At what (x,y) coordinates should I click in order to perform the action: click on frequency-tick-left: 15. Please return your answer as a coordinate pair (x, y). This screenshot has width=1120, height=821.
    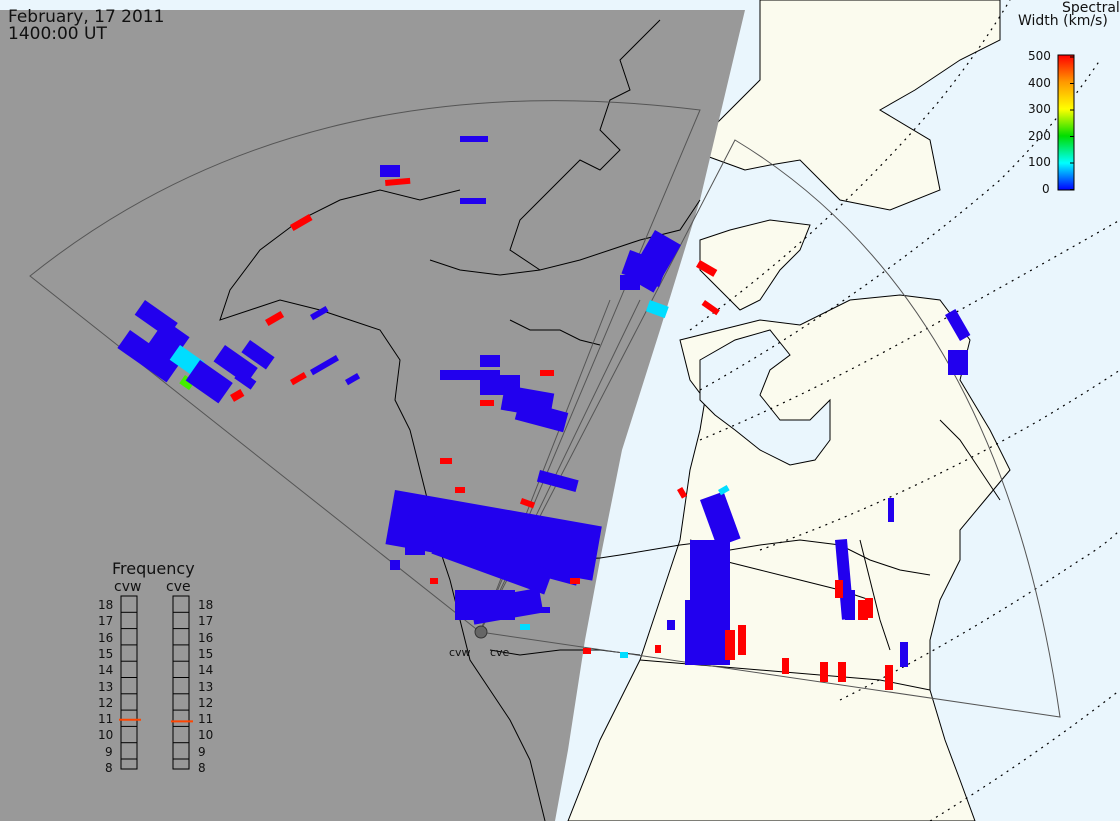
    Looking at the image, I should click on (106, 653).